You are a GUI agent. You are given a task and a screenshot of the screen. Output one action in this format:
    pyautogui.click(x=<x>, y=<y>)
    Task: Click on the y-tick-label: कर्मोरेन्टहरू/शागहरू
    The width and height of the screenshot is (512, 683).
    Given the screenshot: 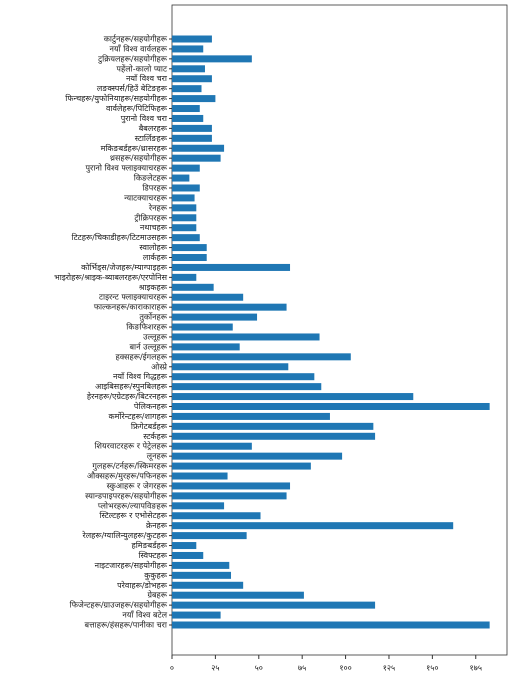 What is the action you would take?
    pyautogui.click(x=138, y=416)
    